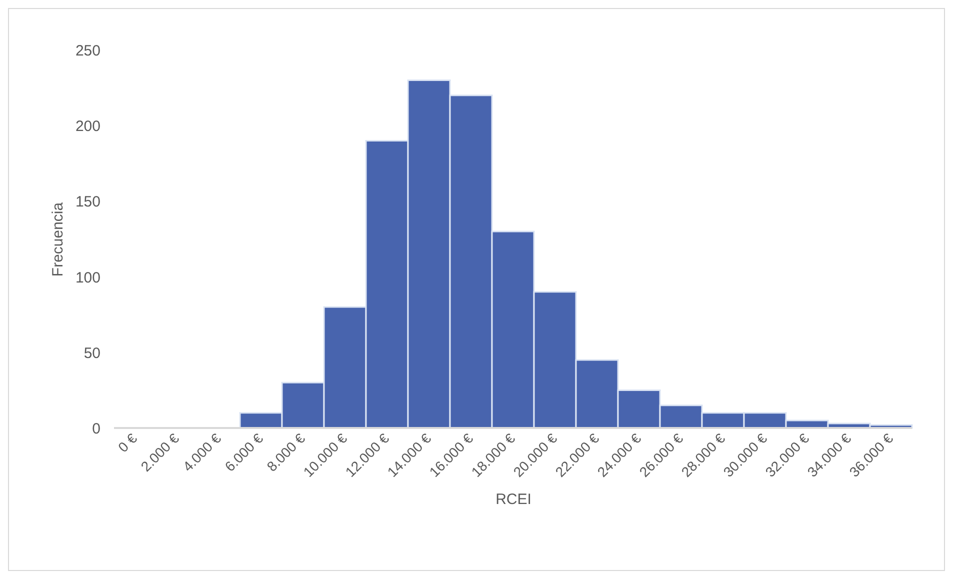 The image size is (955, 581). Describe the element at coordinates (87, 277) in the screenshot. I see `y-tick-label: 100` at that location.